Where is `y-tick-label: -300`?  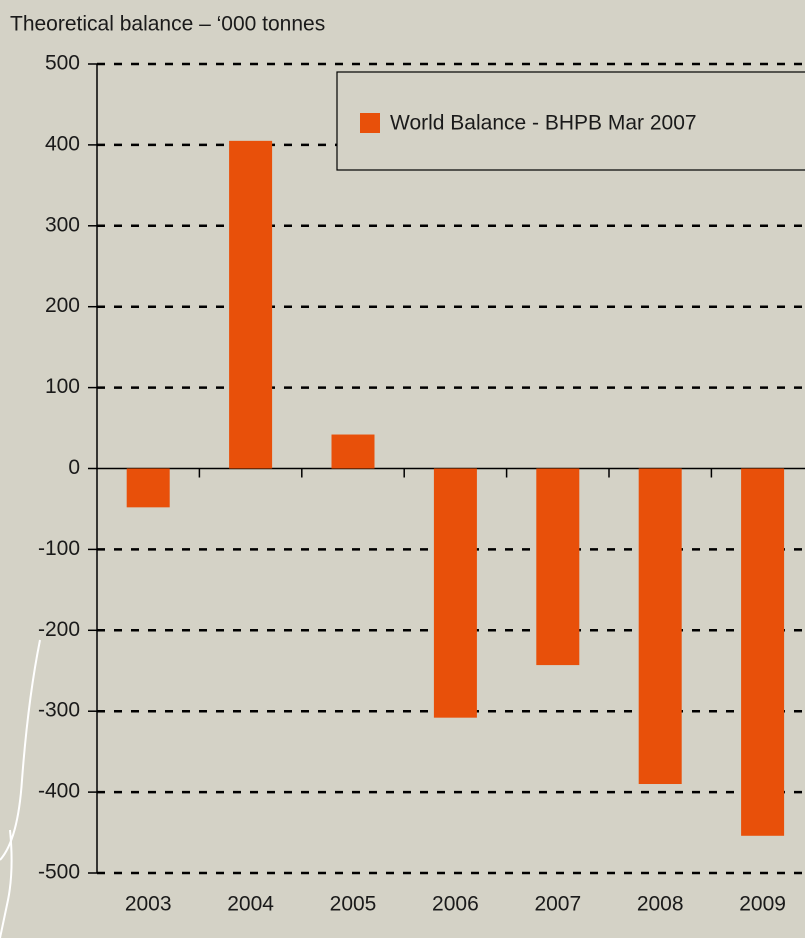 y-tick-label: -300 is located at coordinates (59, 710).